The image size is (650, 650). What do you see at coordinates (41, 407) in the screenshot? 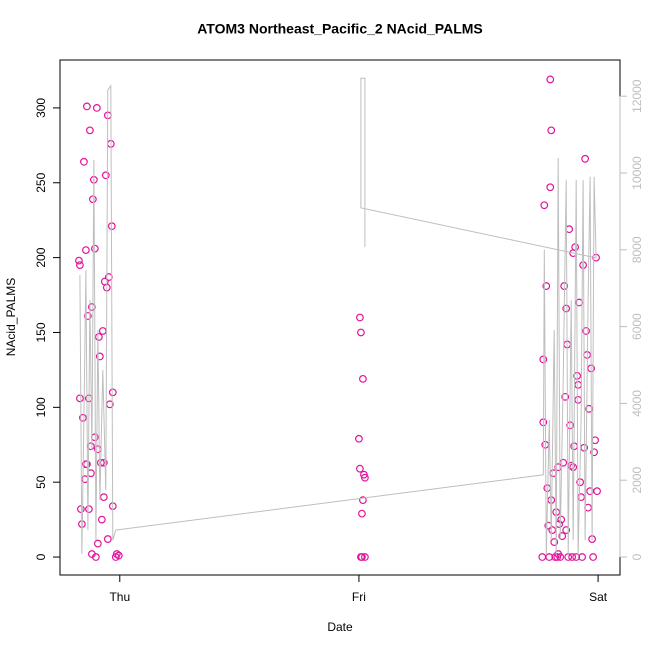
I see `y-tick-label: 100` at bounding box center [41, 407].